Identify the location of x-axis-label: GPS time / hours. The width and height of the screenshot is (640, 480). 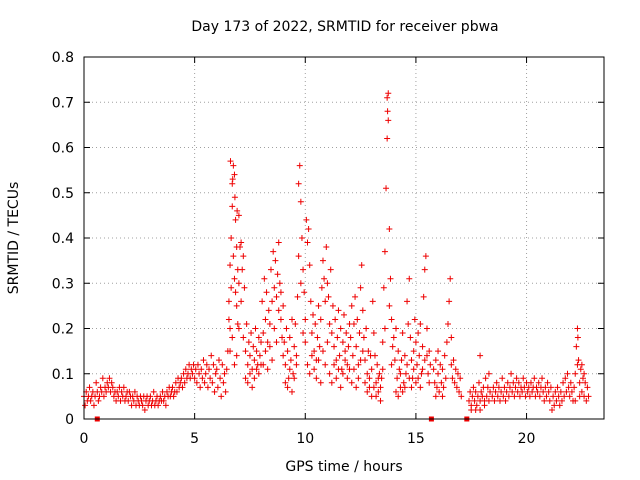
(343, 467).